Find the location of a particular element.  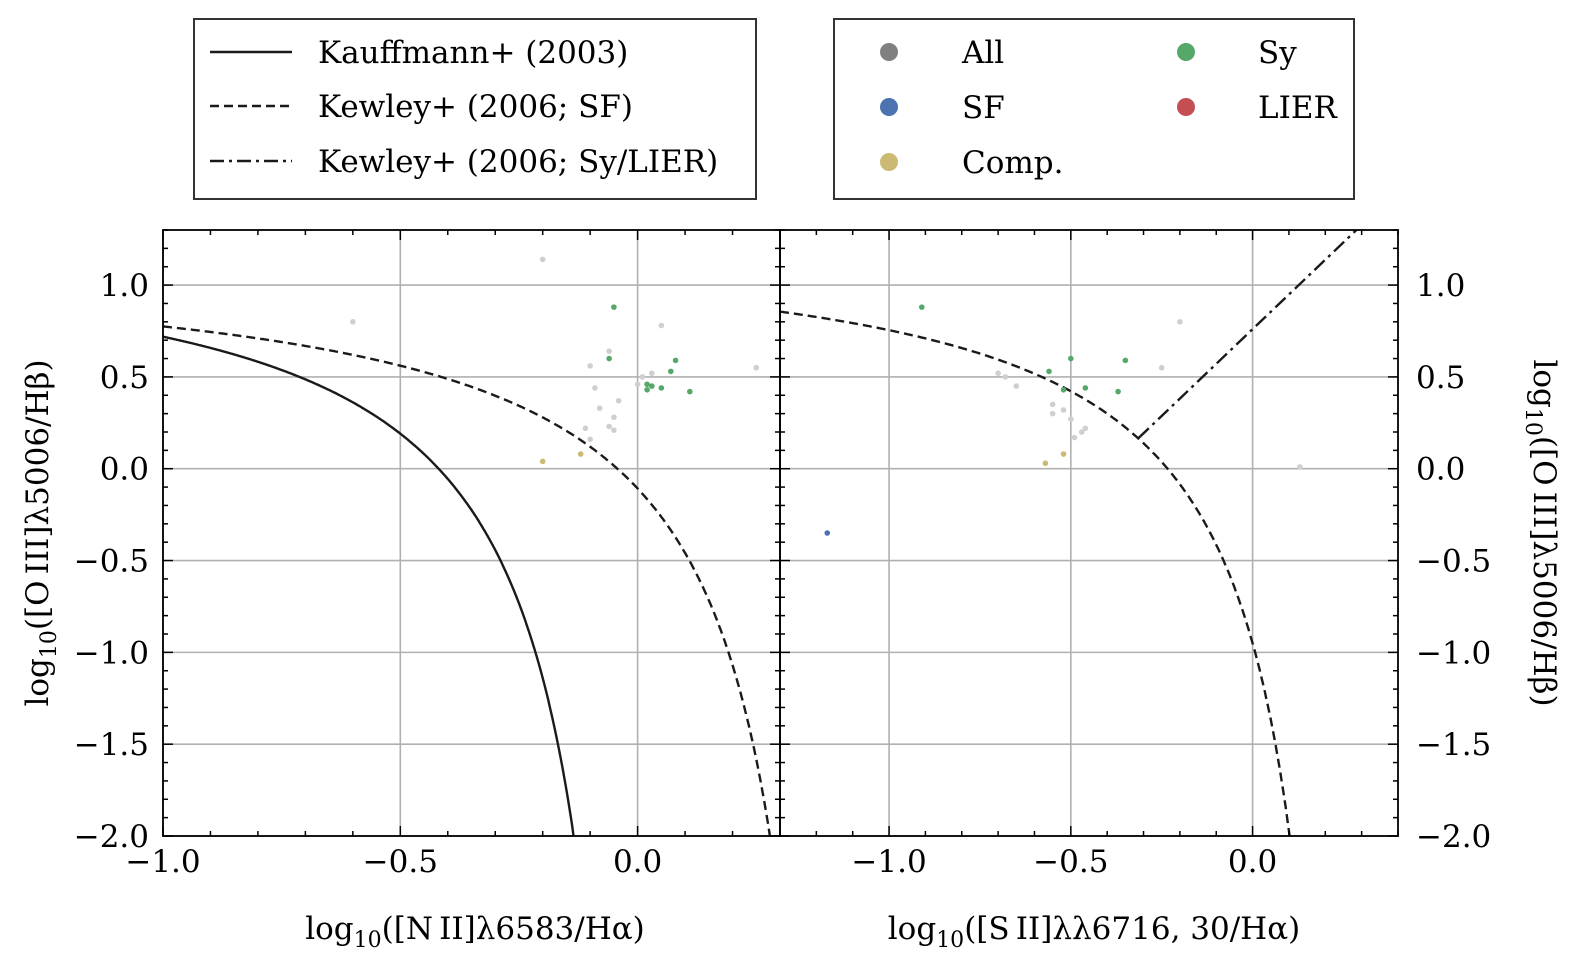

legend-point-sy-marker is located at coordinates (1186, 52).